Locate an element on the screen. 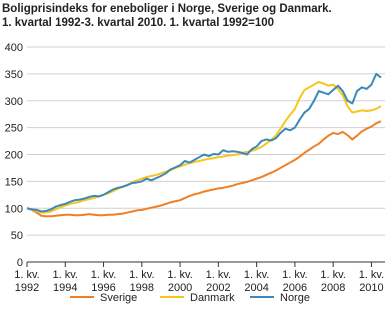  y-tick-label: 400 is located at coordinates (14, 48).